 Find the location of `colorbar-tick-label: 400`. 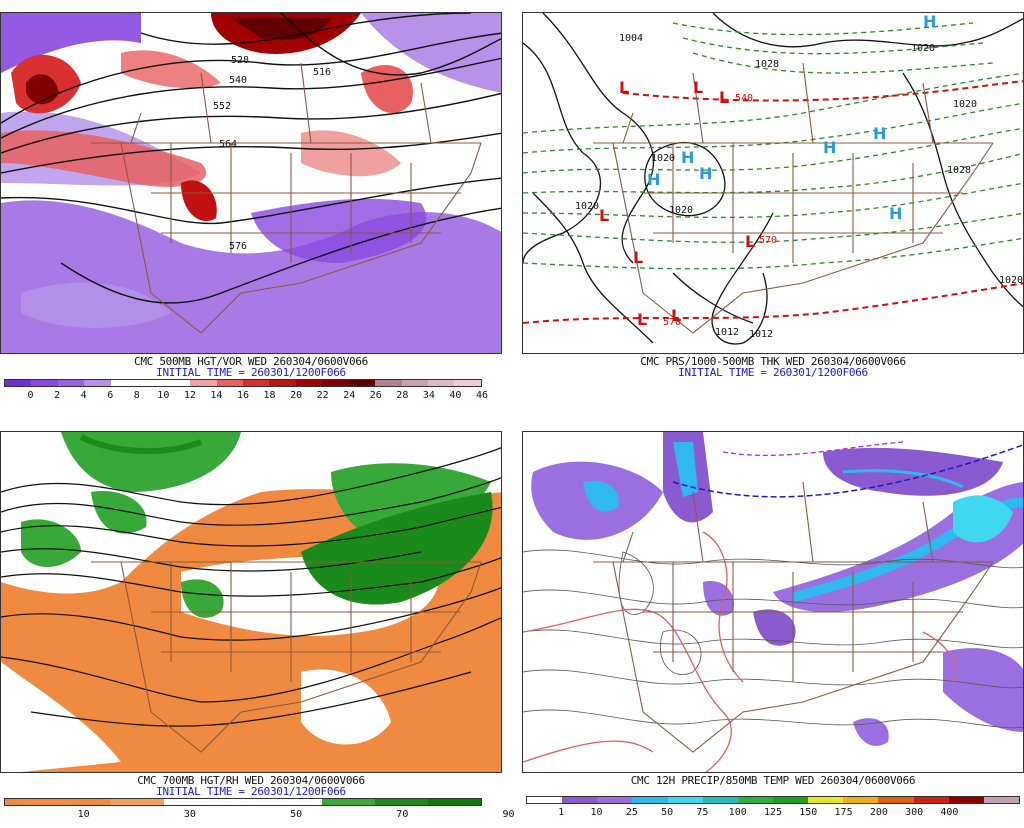

colorbar-tick-label: 400 is located at coordinates (949, 812).